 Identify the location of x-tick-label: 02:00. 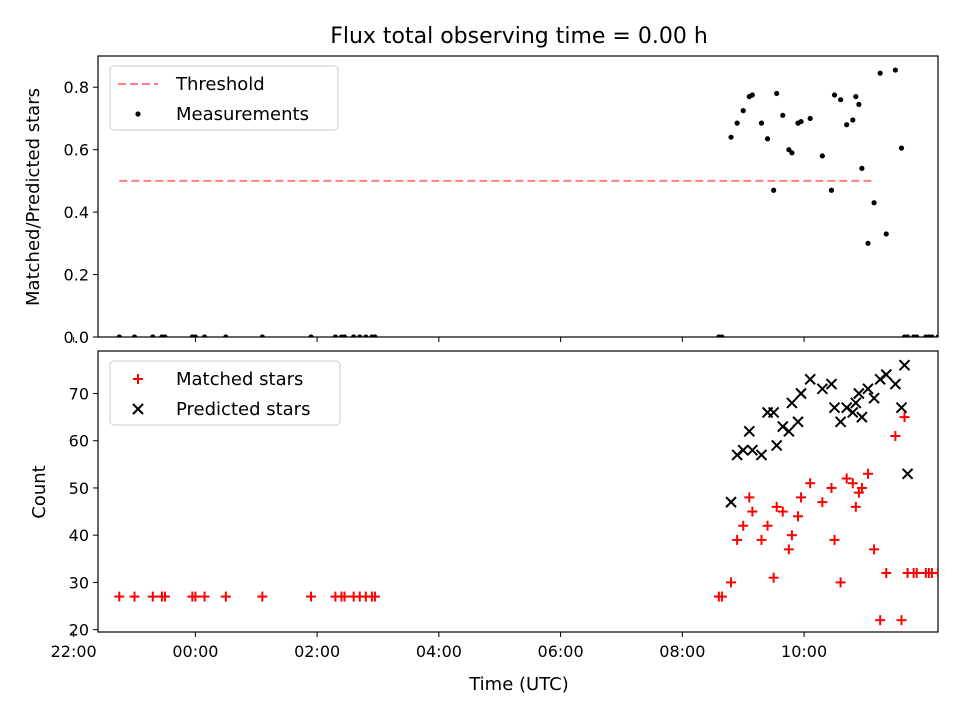
(317, 651).